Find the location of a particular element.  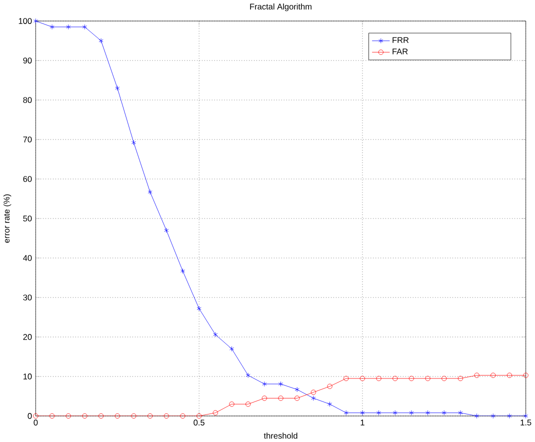

legend-label: FRR is located at coordinates (400, 40).